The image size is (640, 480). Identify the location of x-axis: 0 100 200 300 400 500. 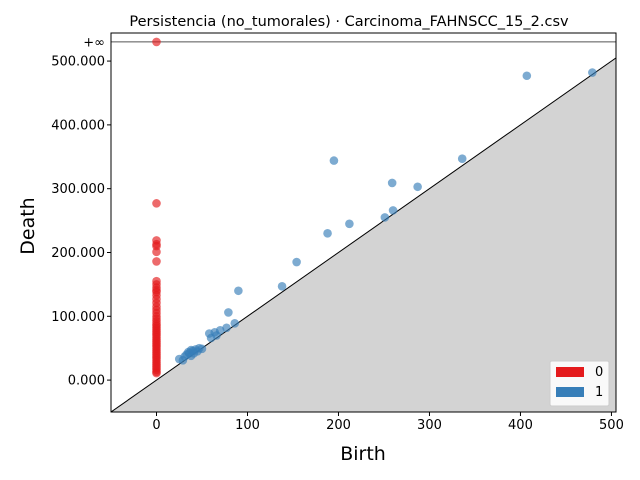
(388, 422).